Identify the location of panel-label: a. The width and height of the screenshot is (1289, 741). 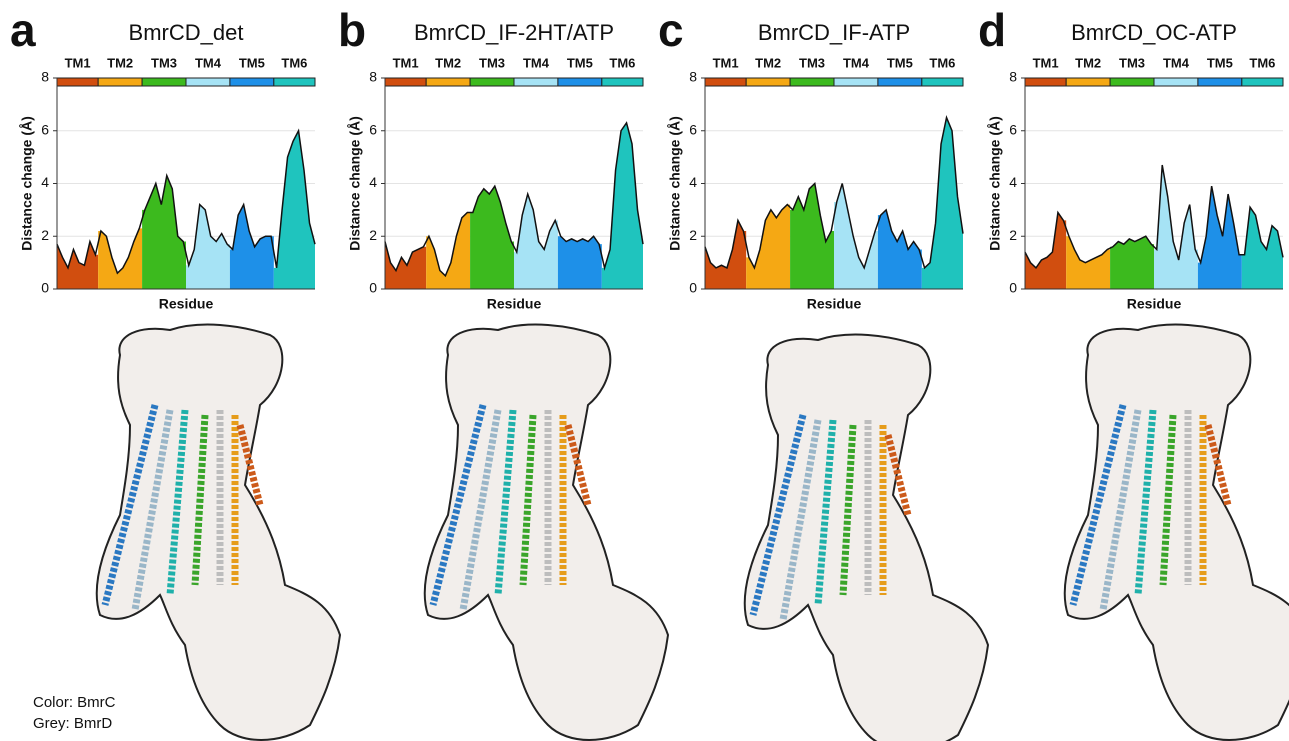
(23, 30).